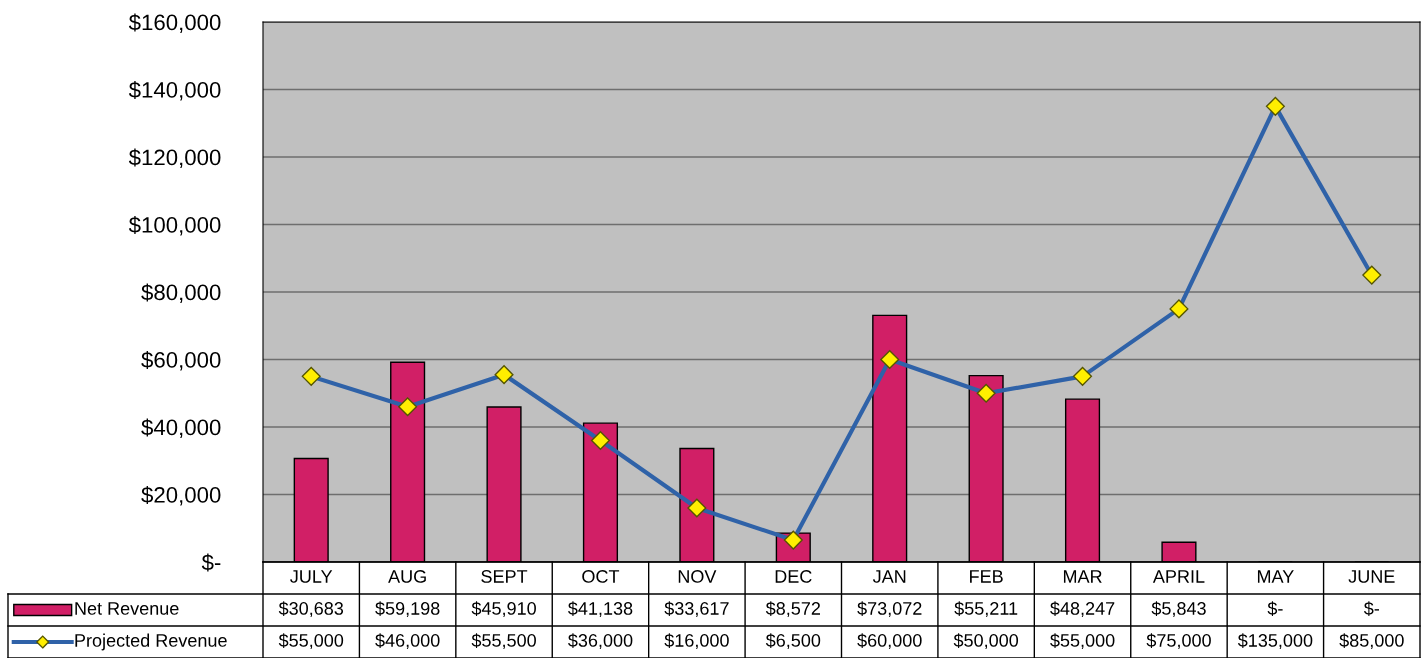 This screenshot has height=658, width=1424. Describe the element at coordinates (1275, 576) in the screenshot. I see `x-tick-label: MAY` at that location.